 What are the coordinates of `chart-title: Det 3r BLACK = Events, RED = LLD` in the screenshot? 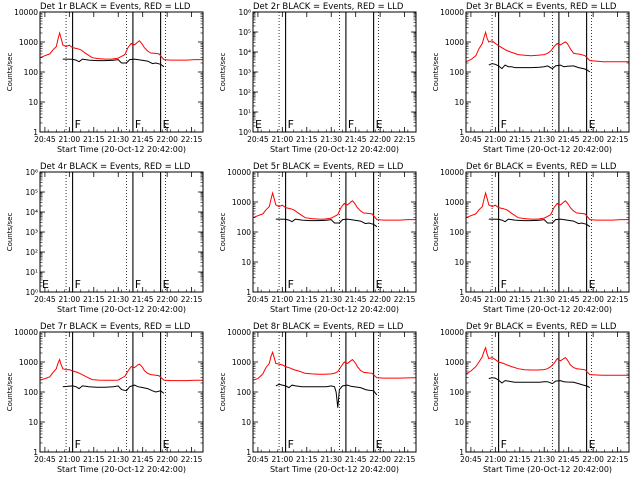 It's located at (541, 7).